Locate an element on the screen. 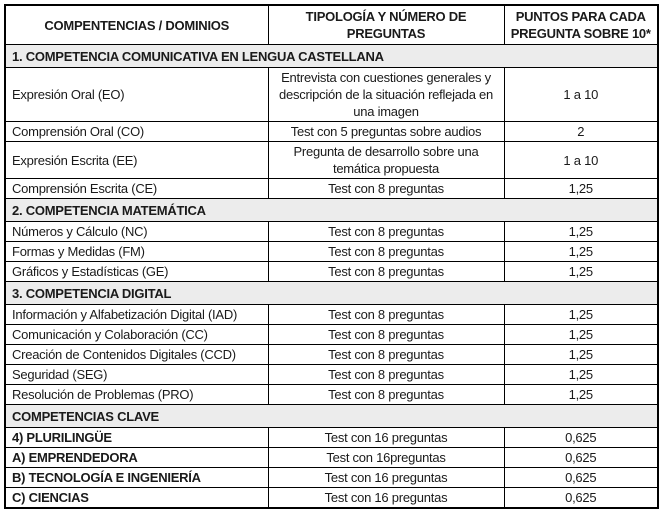 This screenshot has width=661, height=513. cell-domain: Comprensión Oral (CO) is located at coordinates (136, 131).